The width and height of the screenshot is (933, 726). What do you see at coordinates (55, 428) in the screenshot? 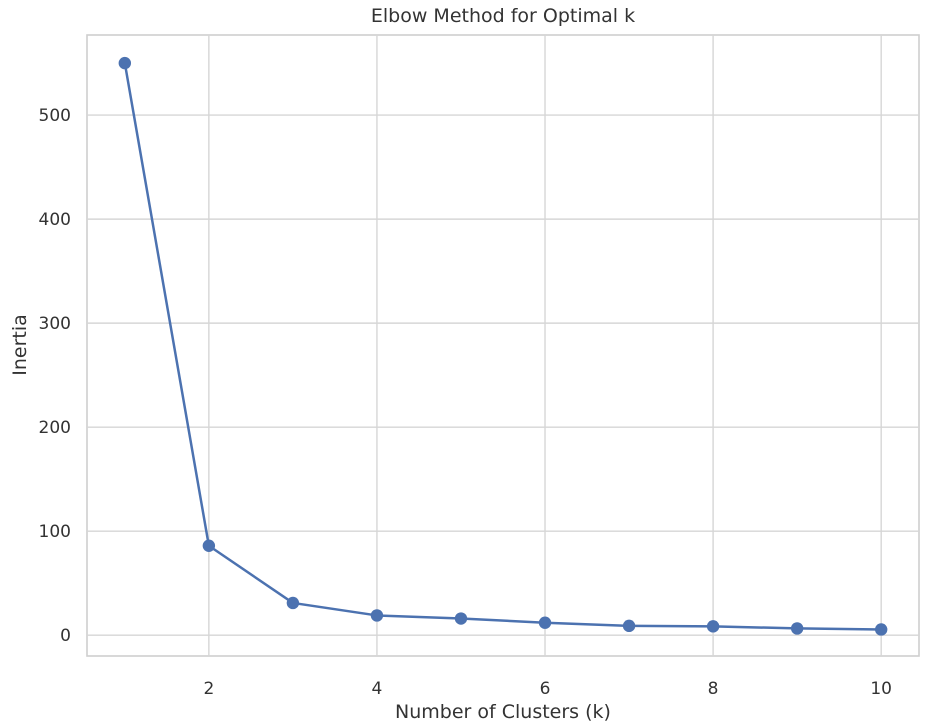
I see `y-tick-label-200: 200` at bounding box center [55, 428].